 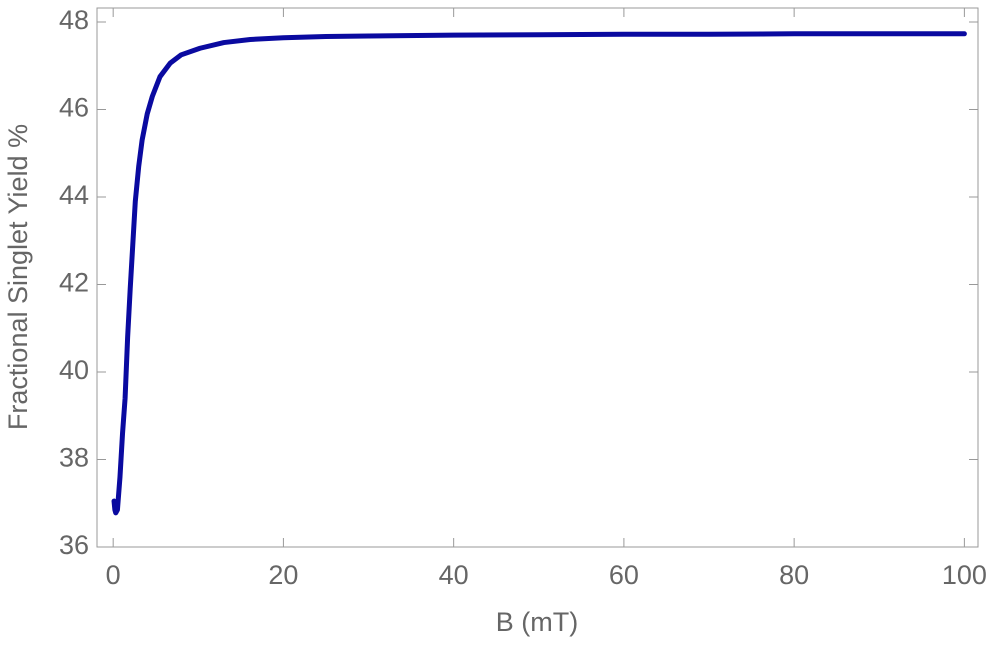 What do you see at coordinates (113, 575) in the screenshot?
I see `x-tick-label: 0` at bounding box center [113, 575].